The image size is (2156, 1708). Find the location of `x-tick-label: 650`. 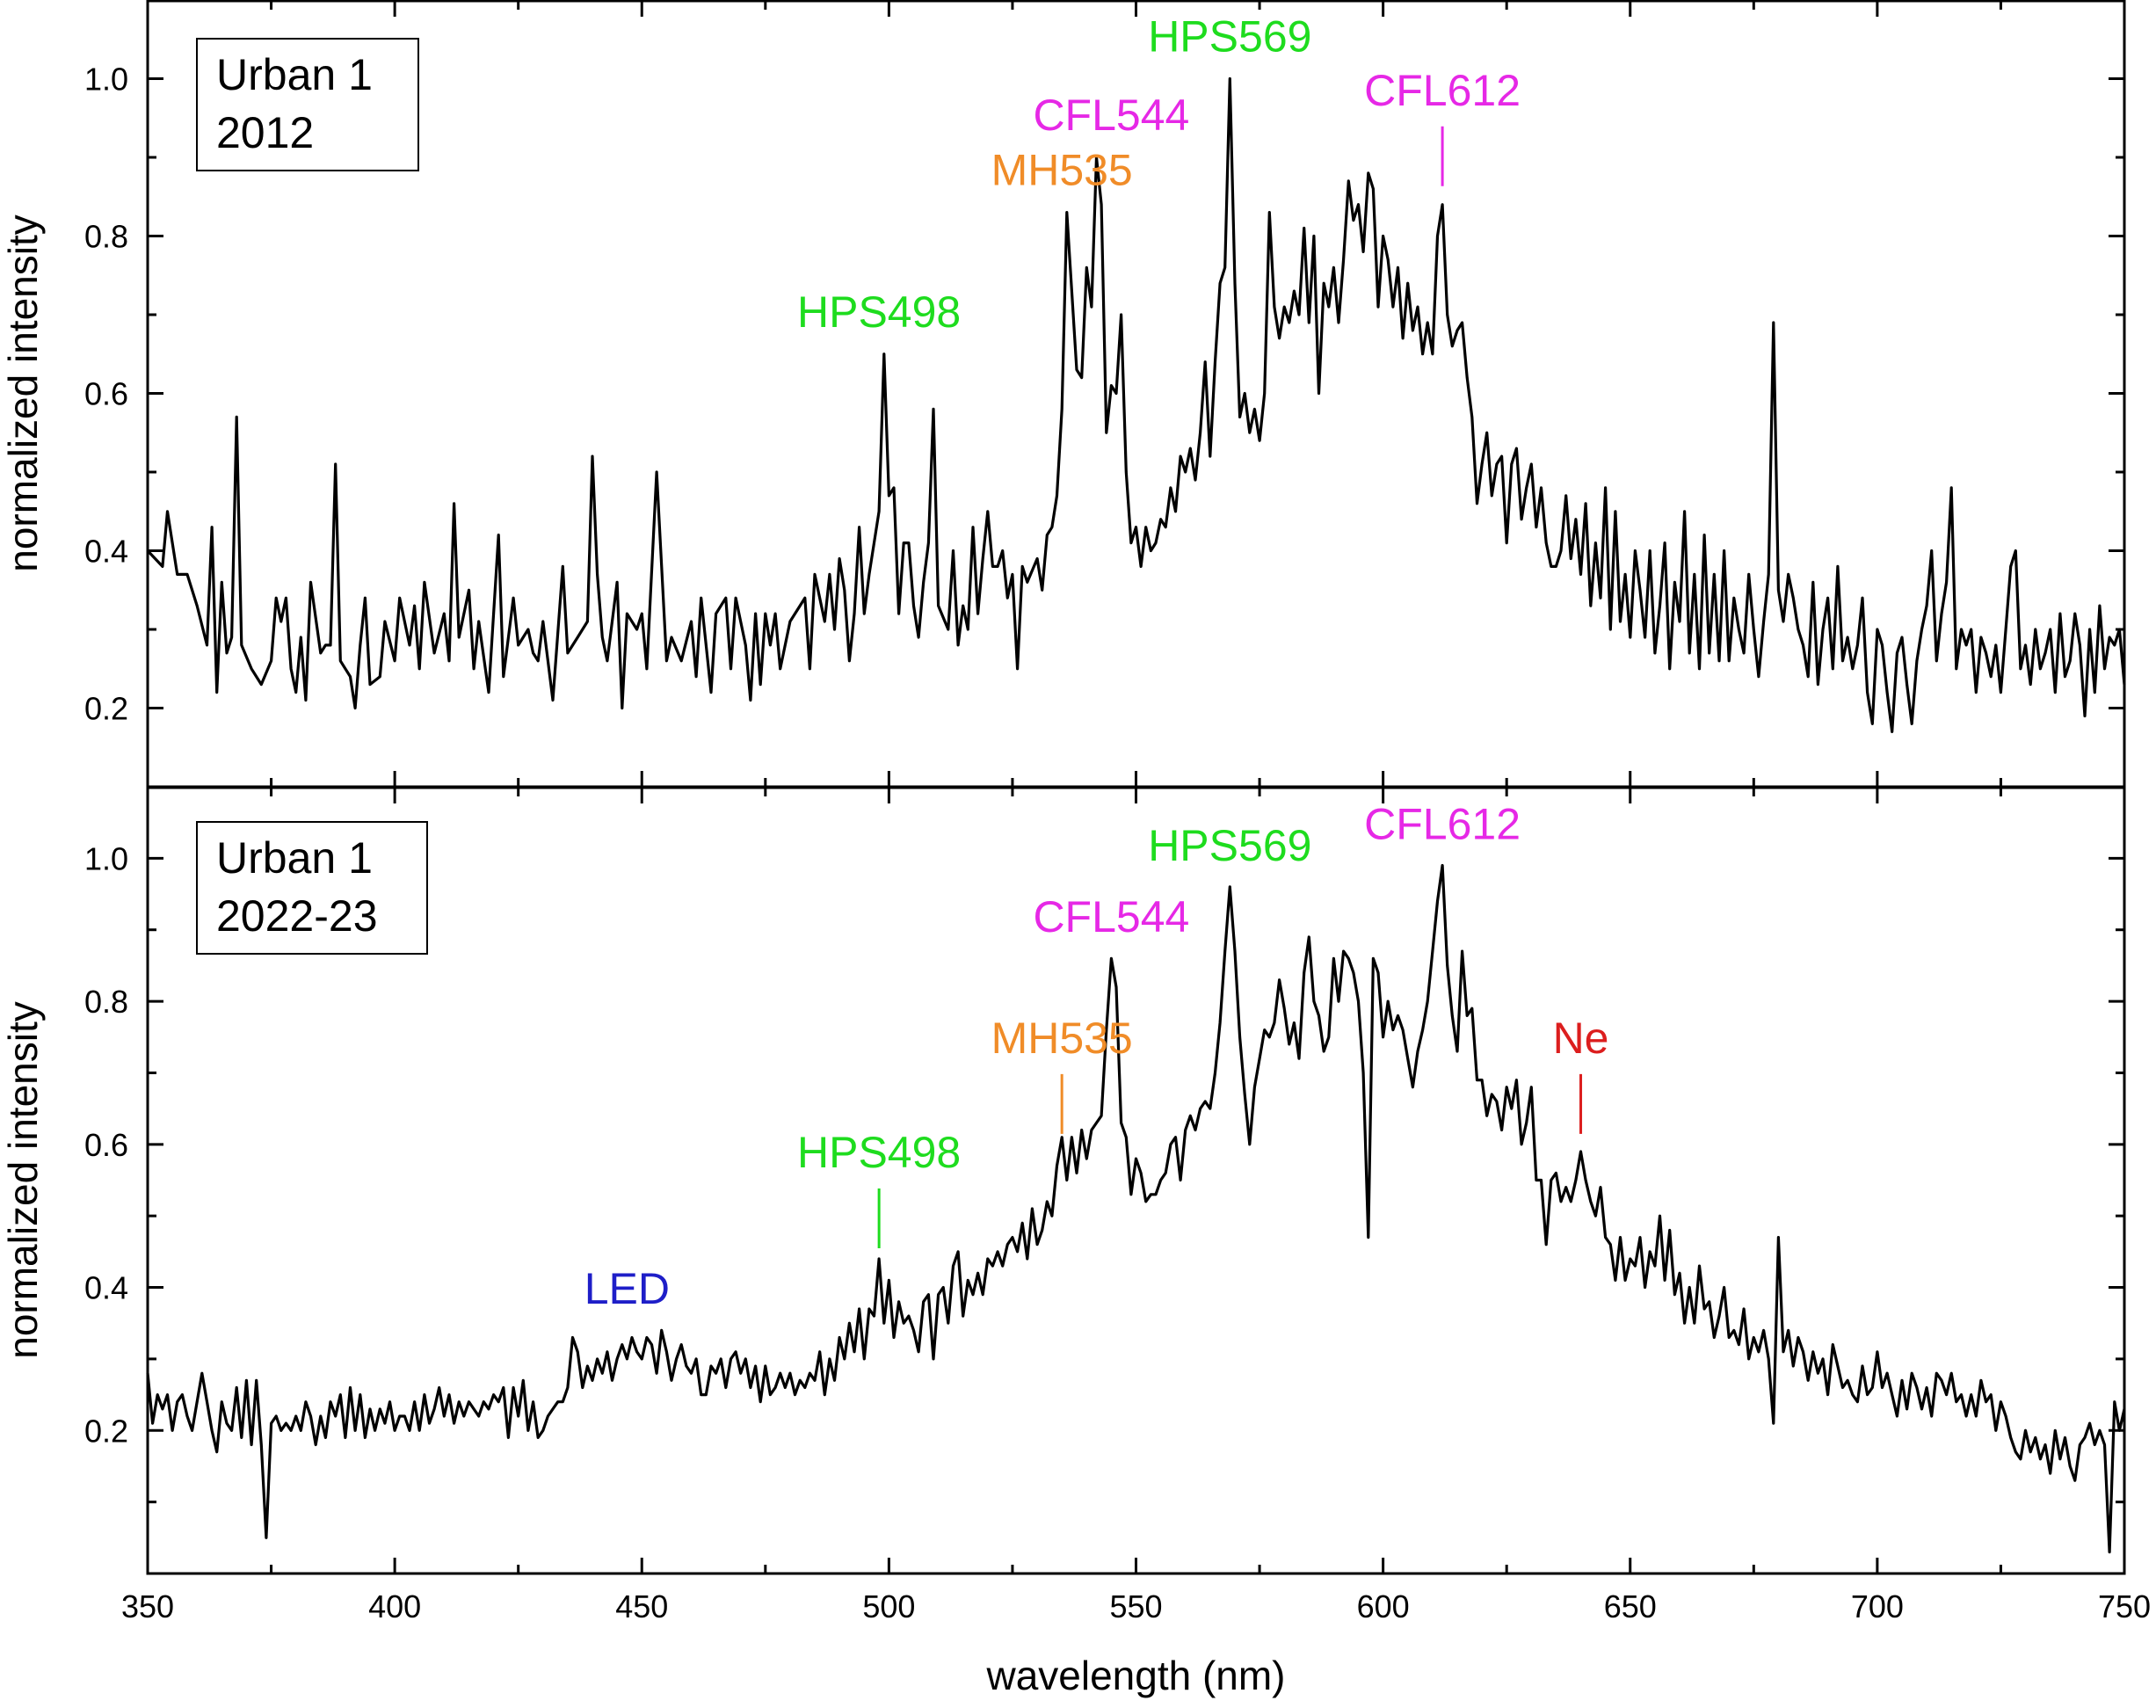

x-tick-label: 650 is located at coordinates (1630, 1606).